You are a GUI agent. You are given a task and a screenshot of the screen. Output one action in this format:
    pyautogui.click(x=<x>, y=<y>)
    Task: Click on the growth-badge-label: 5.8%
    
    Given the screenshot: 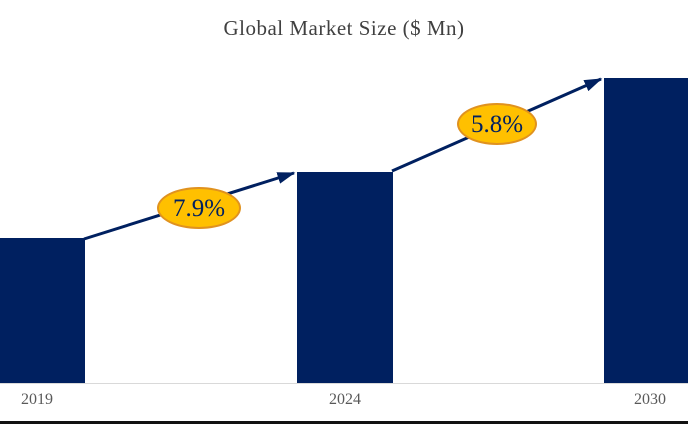 What is the action you would take?
    pyautogui.click(x=497, y=124)
    